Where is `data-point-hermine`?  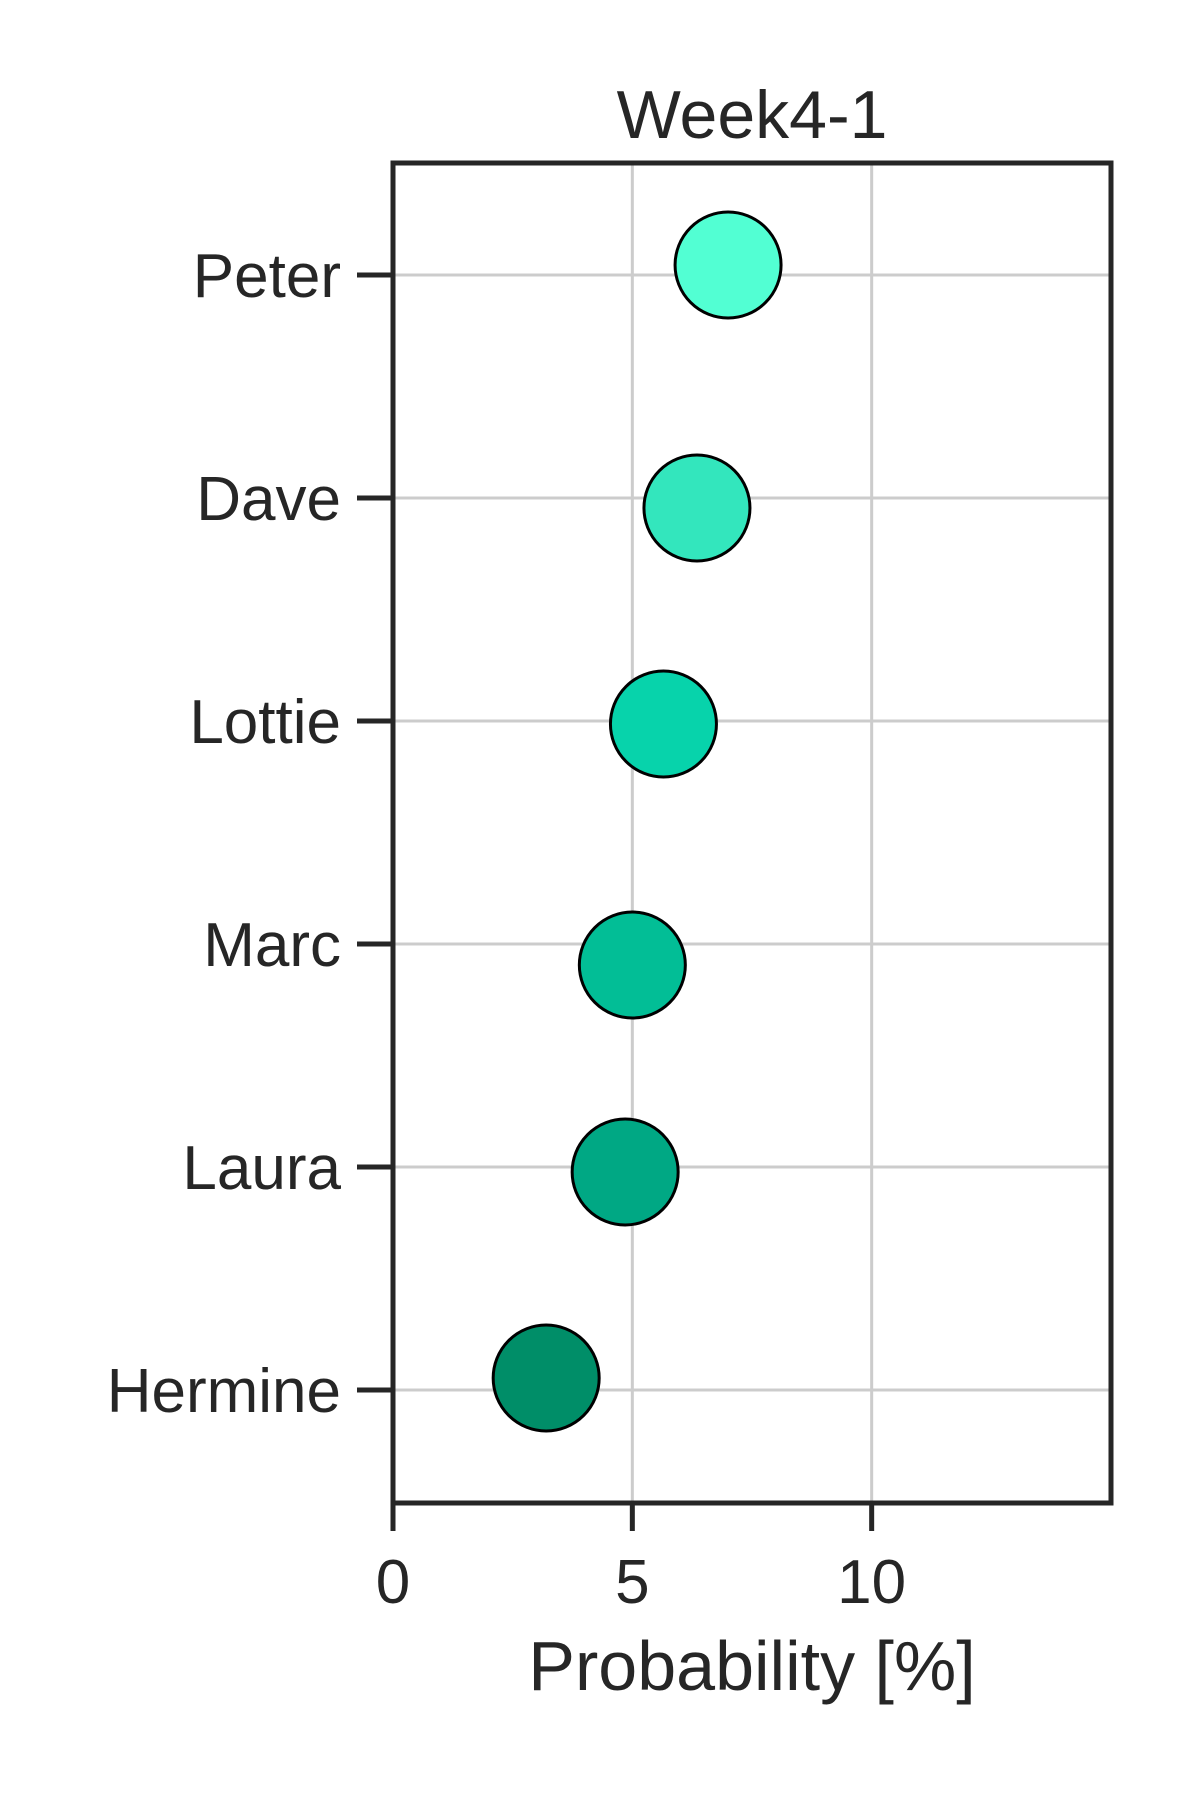
data-point-hermine is located at coordinates (546, 1378).